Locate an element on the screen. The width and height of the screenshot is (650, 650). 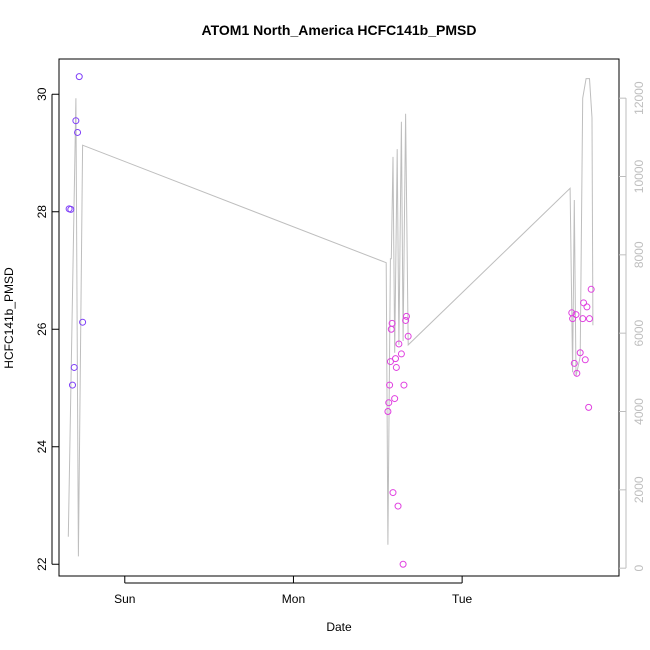
x-tick-label: Mon is located at coordinates (293, 599).